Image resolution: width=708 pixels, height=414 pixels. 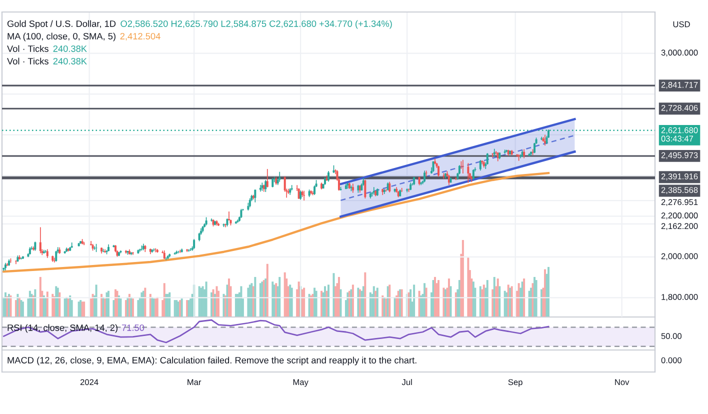 What do you see at coordinates (679, 53) in the screenshot?
I see `y-tick-label: 3,000.000` at bounding box center [679, 53].